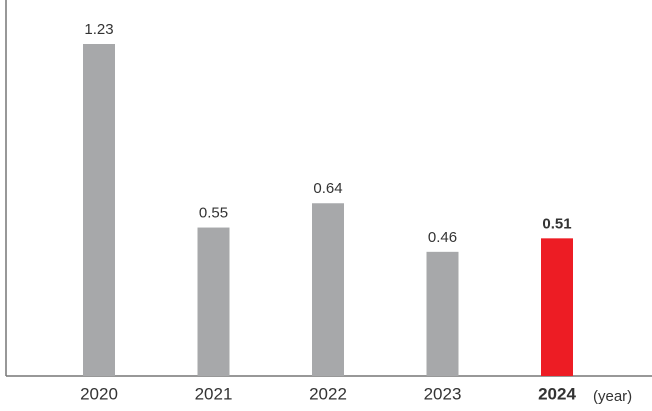 The image size is (652, 411). Describe the element at coordinates (612, 396) in the screenshot. I see `x-axis-label: (year)` at that location.